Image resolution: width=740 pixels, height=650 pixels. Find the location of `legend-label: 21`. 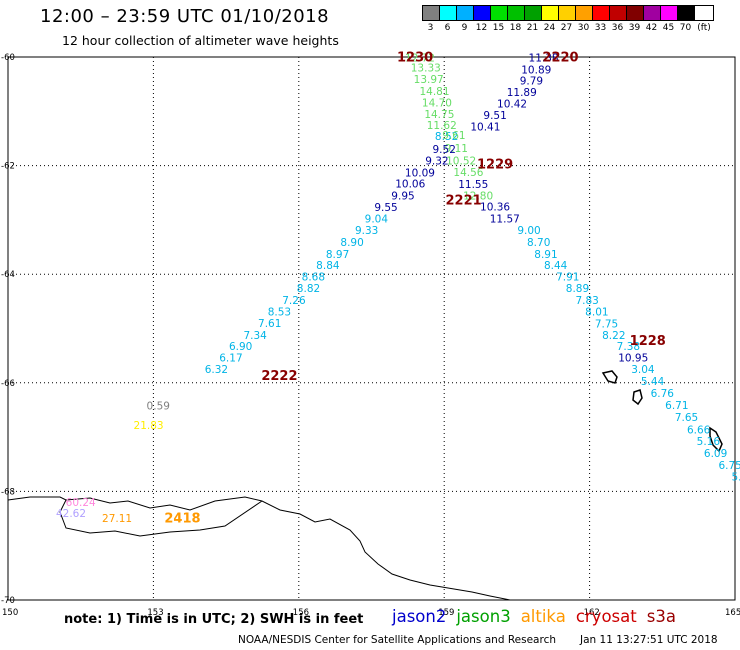

legend-label: 21 is located at coordinates (532, 28).